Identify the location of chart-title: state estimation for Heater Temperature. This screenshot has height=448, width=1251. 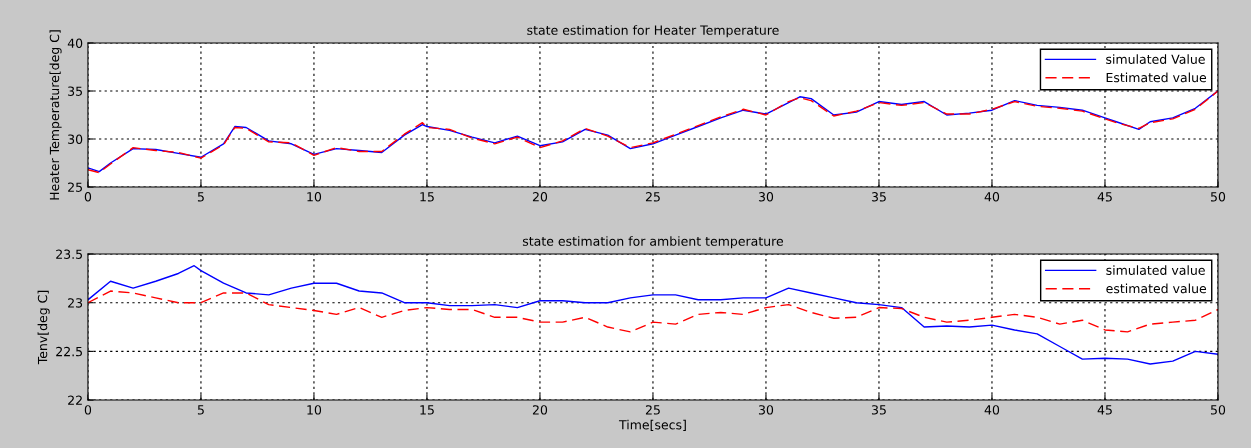
(653, 31).